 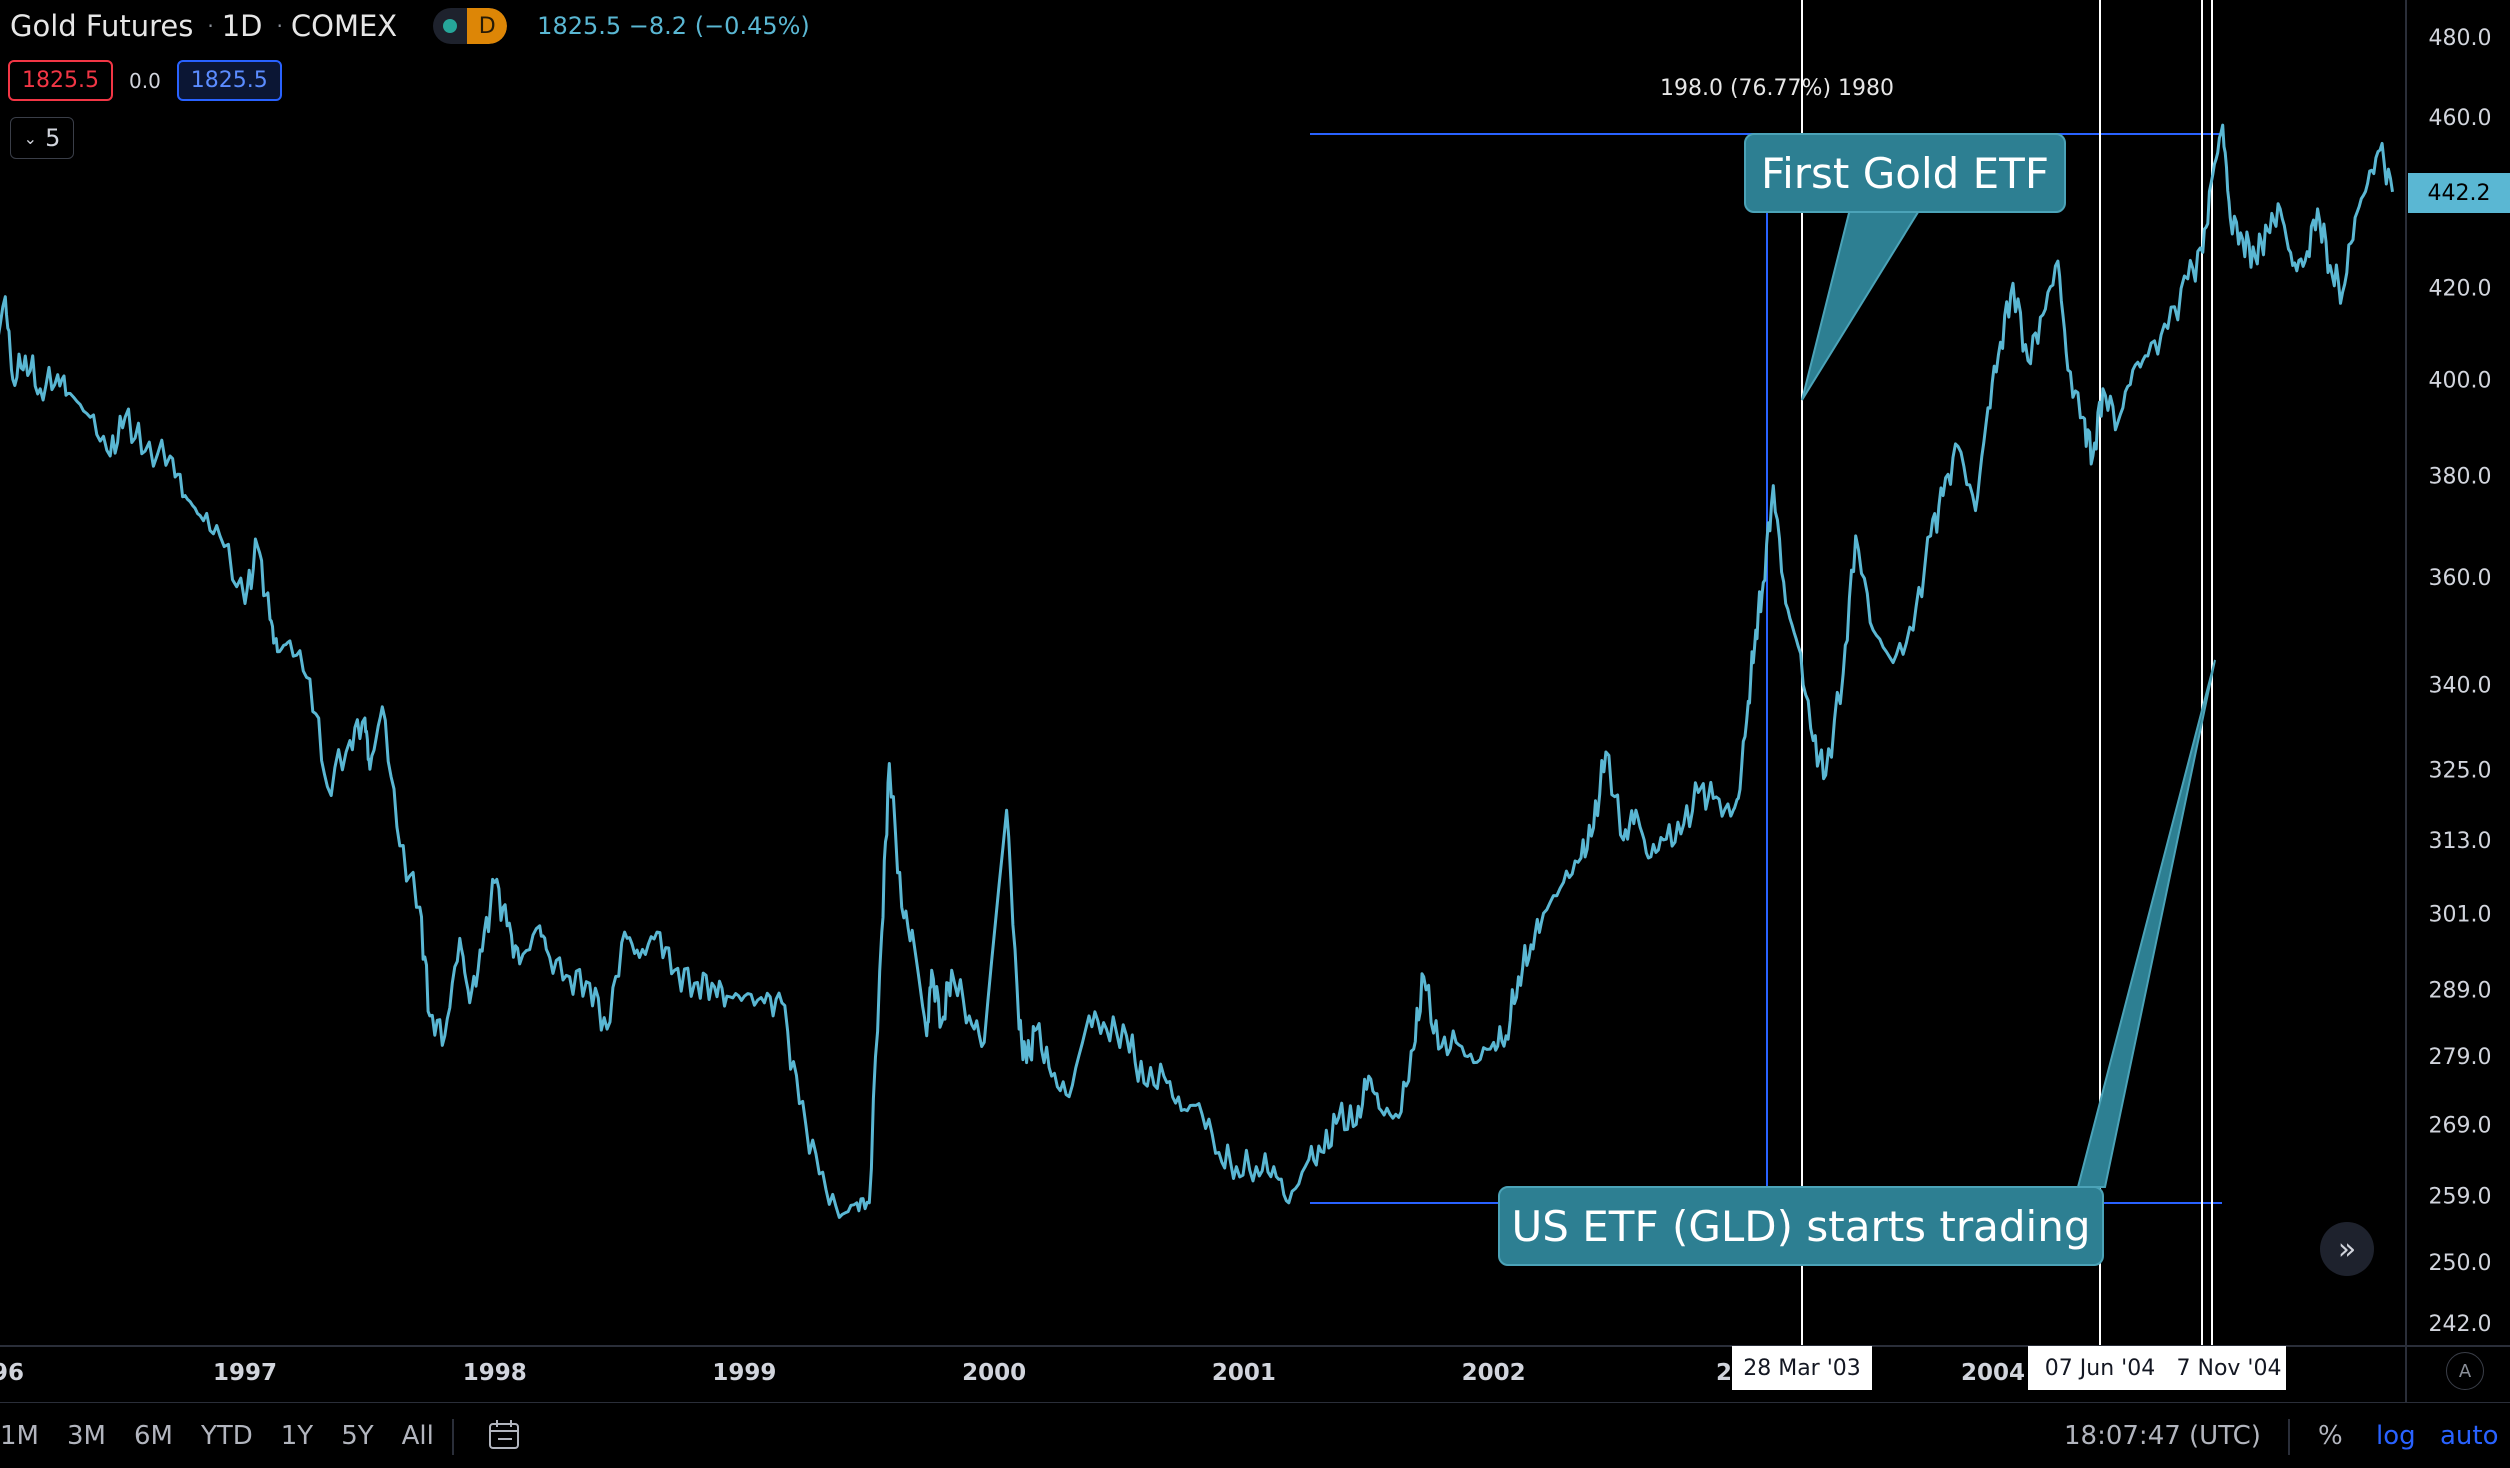 I want to click on price-change: −8.2 (−0.45%), so click(x=719, y=26).